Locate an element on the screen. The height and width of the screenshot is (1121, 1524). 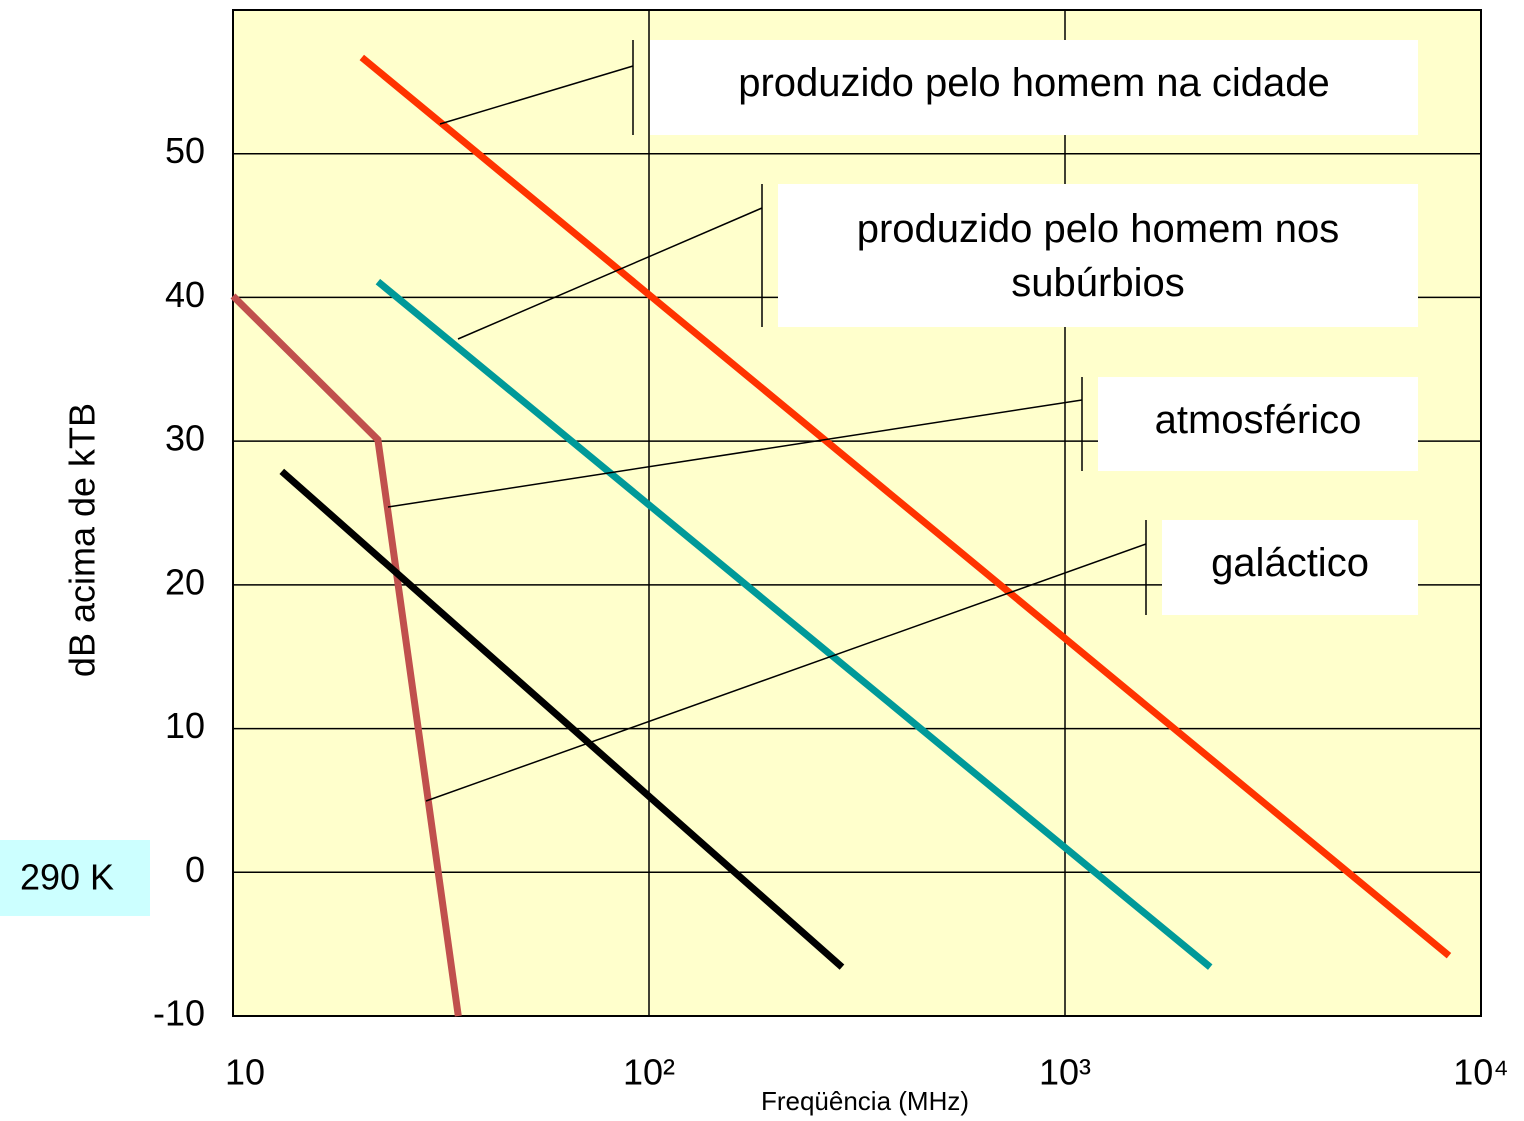
y-tick-label: -10 is located at coordinates (179, 1013).